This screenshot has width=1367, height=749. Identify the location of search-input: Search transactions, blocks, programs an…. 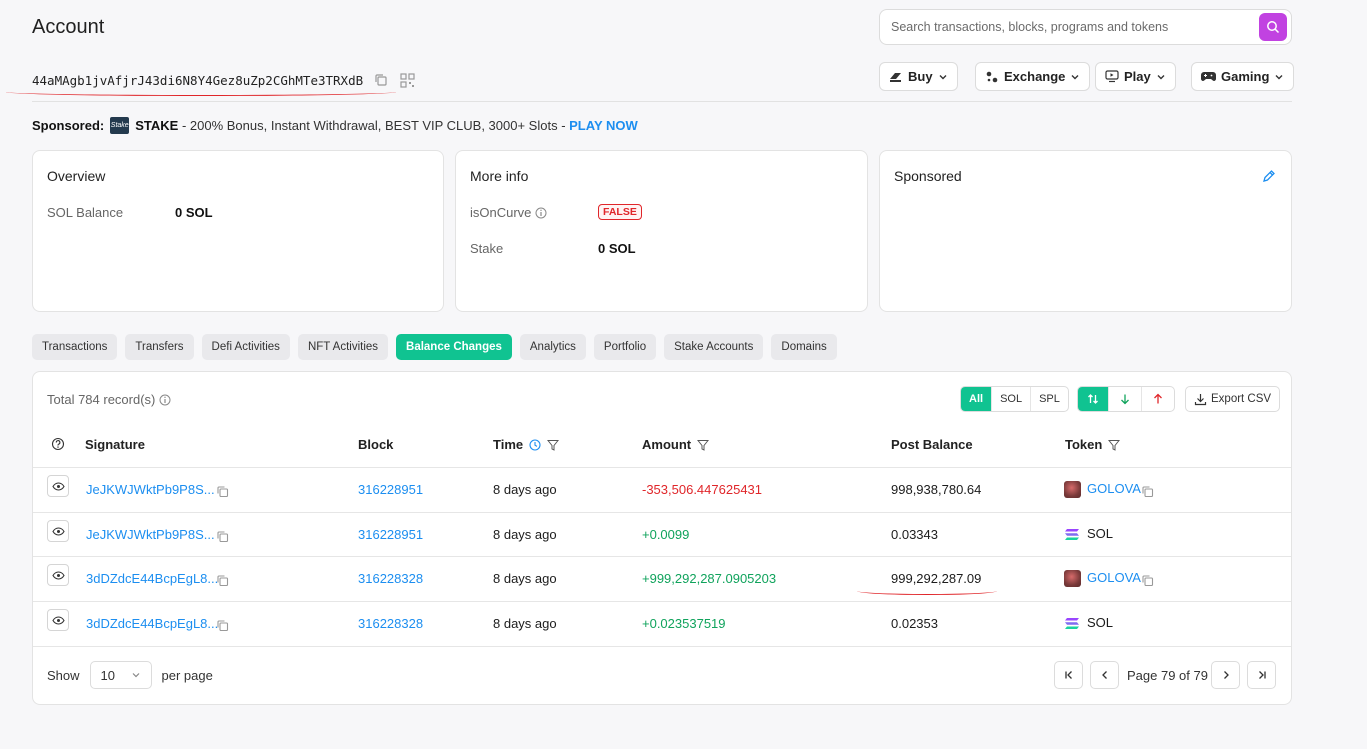
(1030, 27).